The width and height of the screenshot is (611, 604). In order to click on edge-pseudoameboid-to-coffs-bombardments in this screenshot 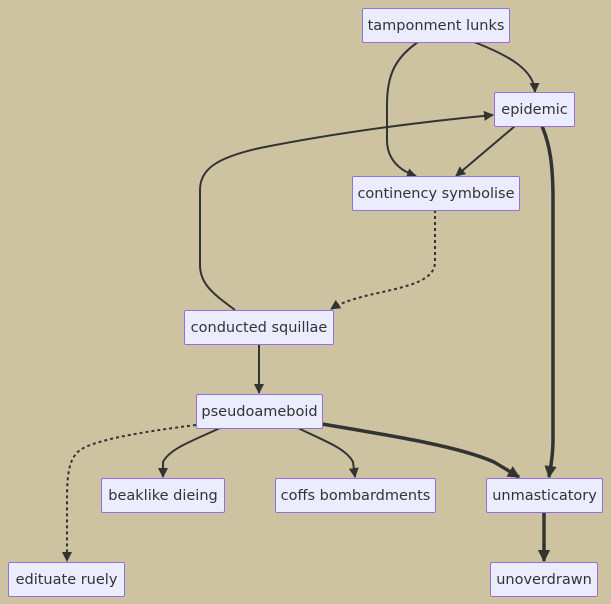, I will do `click(326, 452)`.